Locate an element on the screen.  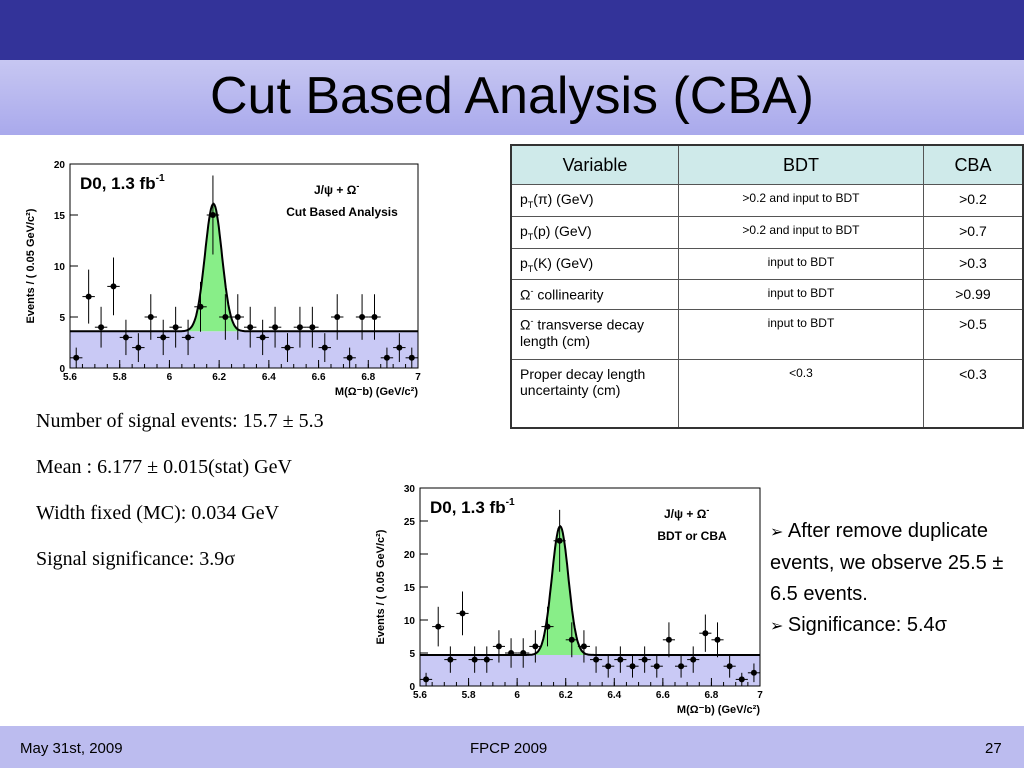
signal-events-text: Number of signal events: 15.7 ± 5.3 is located at coordinates (180, 421).